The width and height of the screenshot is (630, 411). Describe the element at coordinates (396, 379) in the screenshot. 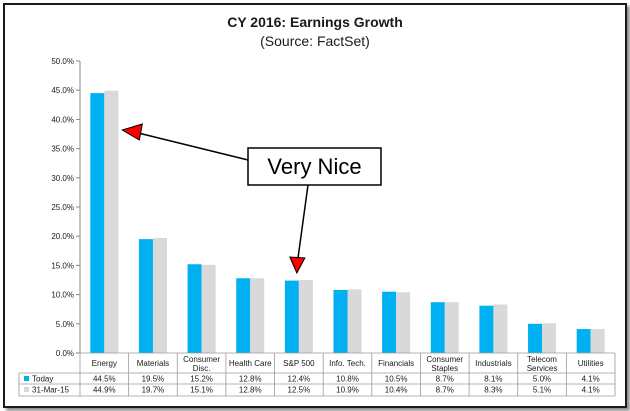

I see `data-label: 10.5%` at that location.